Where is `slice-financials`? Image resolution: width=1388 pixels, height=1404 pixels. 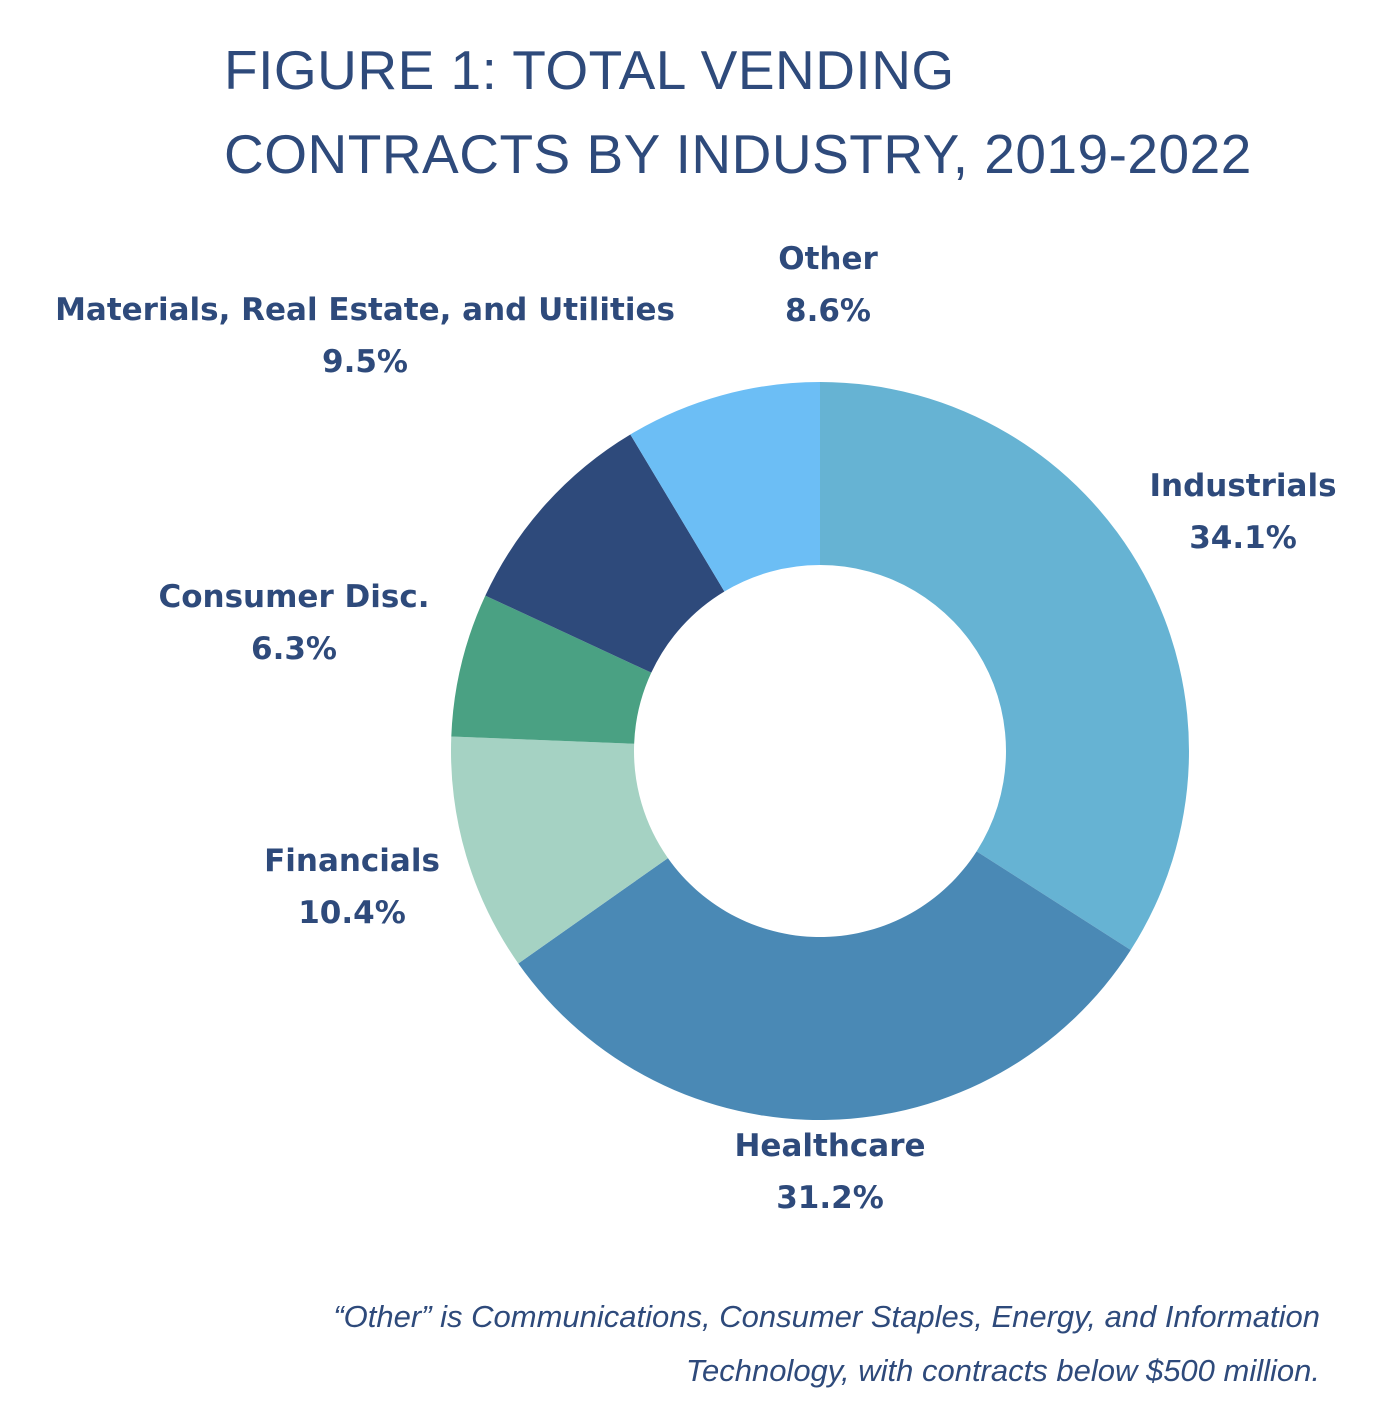 slice-financials is located at coordinates (559, 850).